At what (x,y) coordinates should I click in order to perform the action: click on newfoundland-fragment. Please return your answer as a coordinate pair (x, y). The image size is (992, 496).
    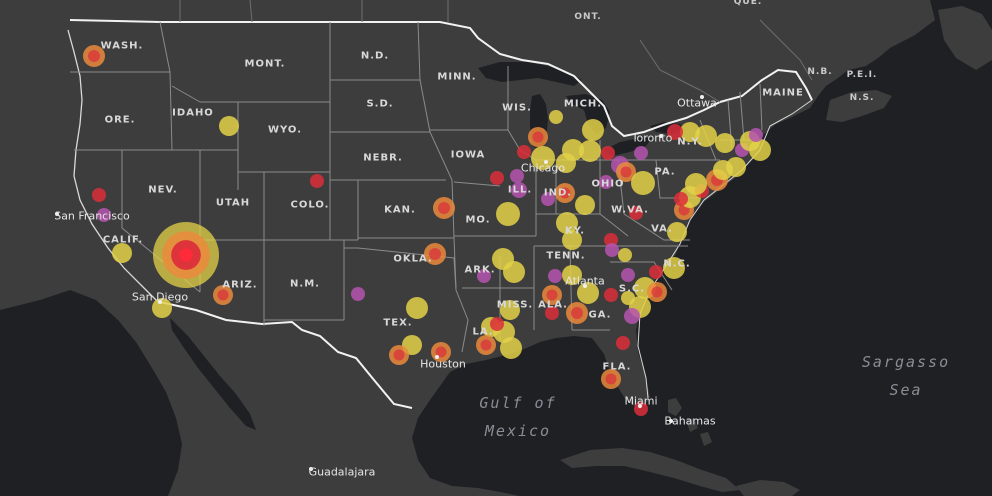
    Looking at the image, I should click on (965, 38).